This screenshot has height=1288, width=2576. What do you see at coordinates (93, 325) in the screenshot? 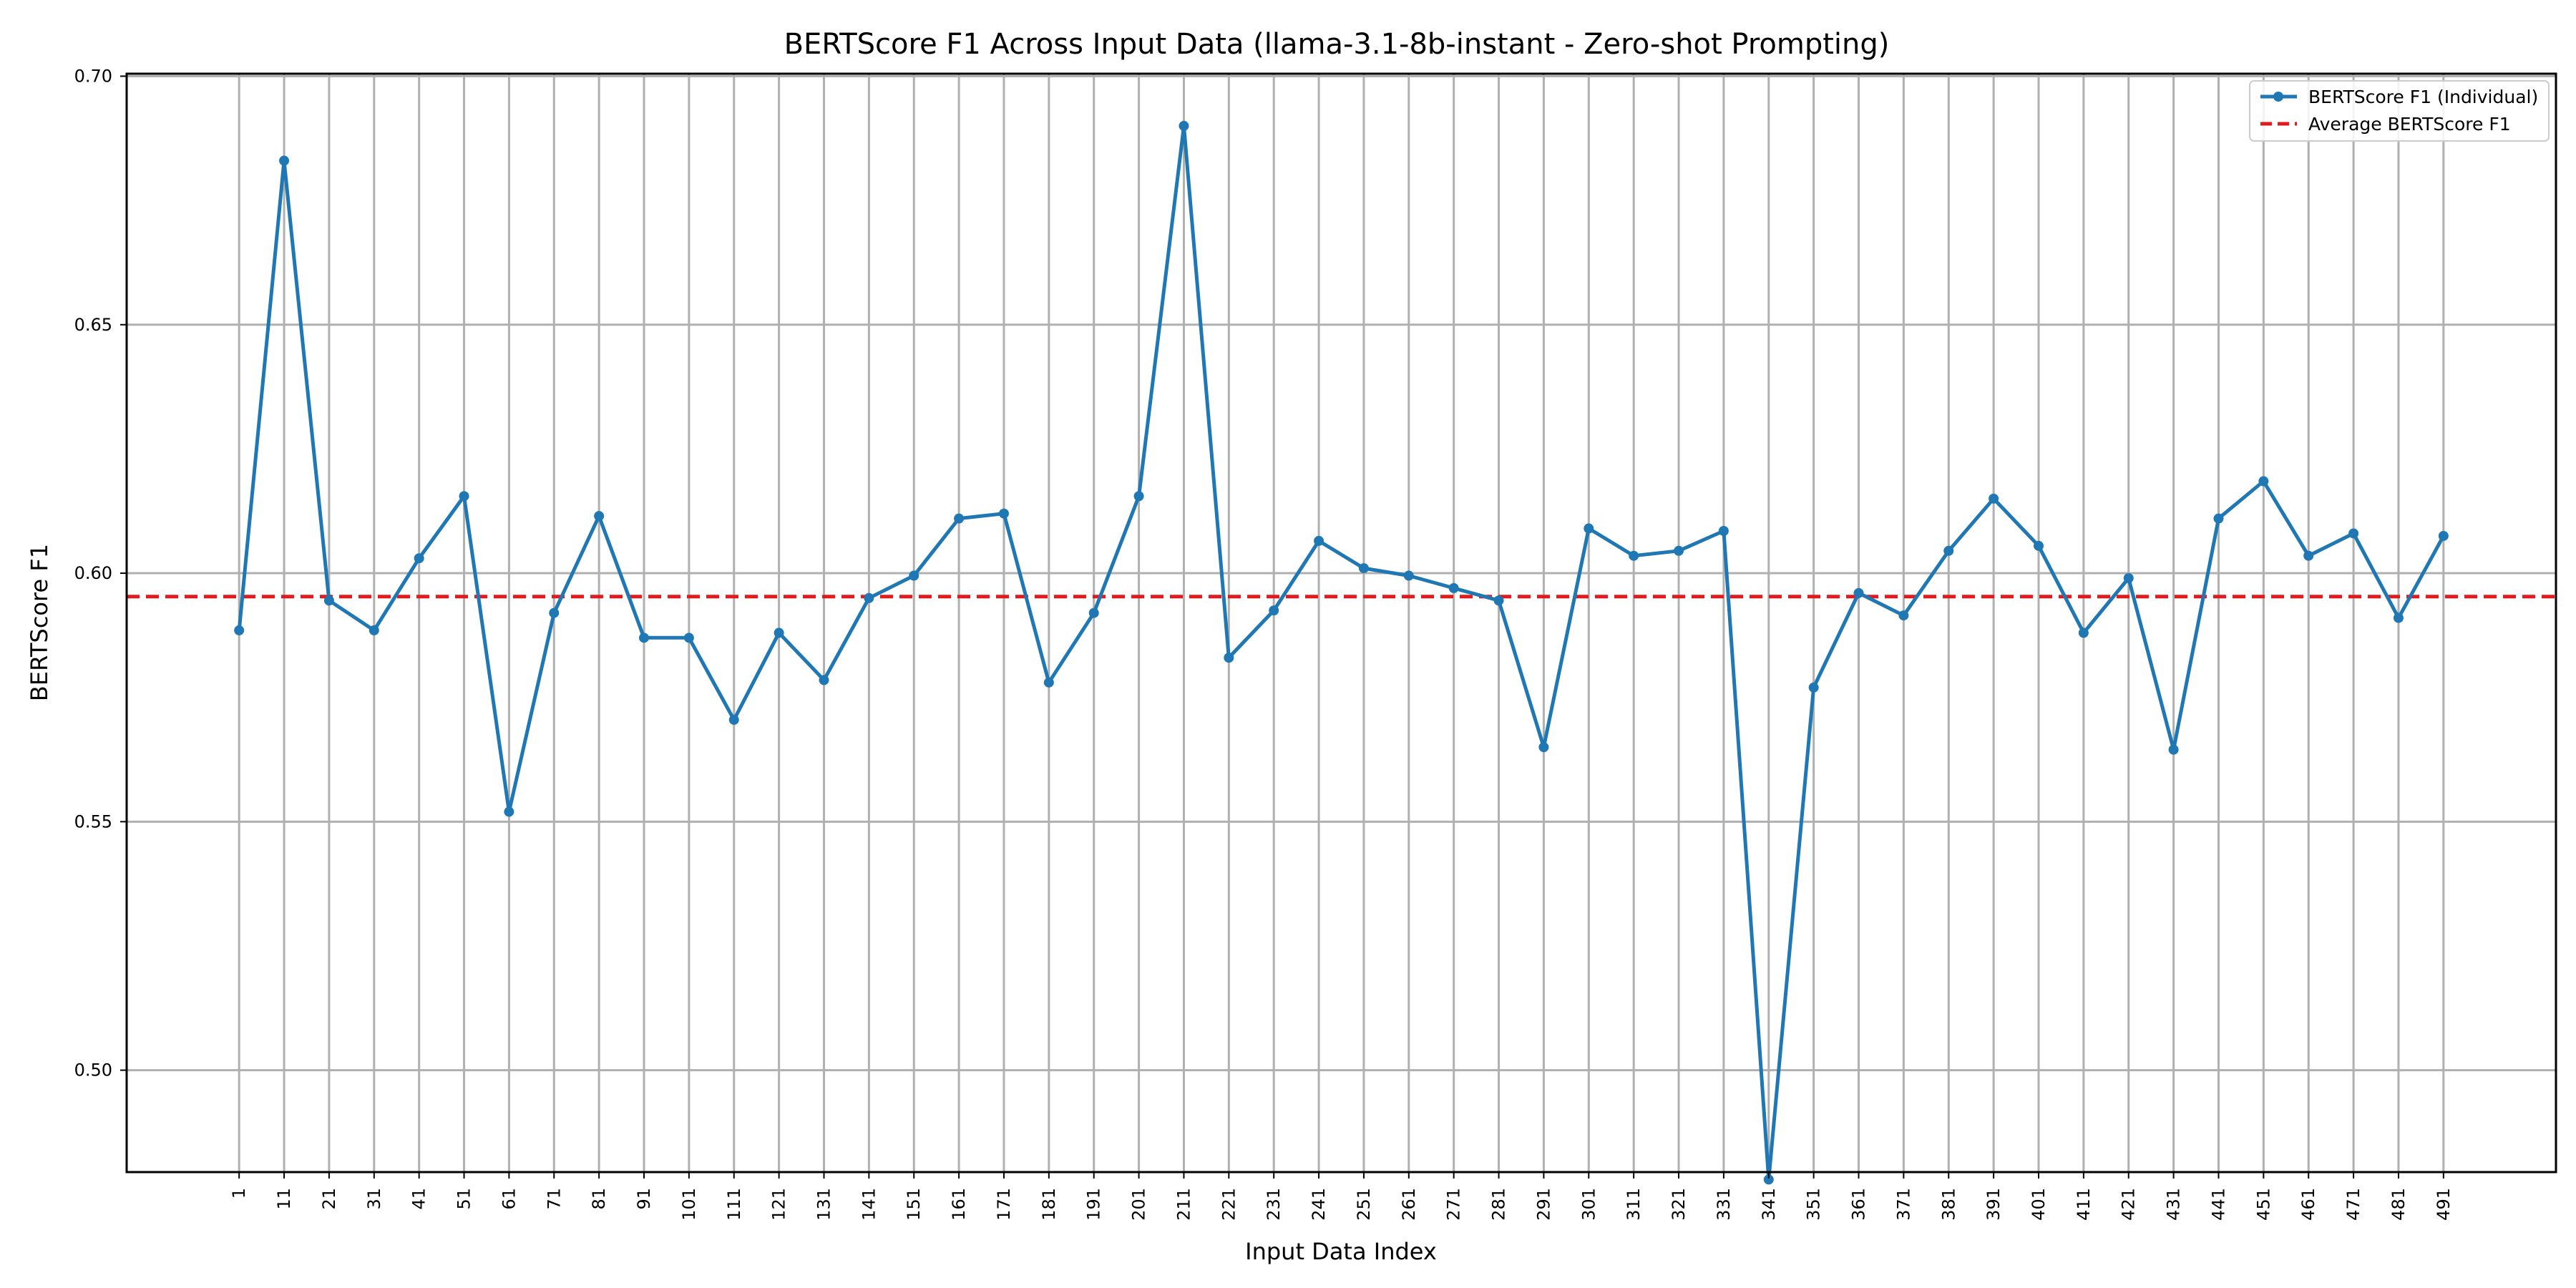
I see `y-tick-label: 0.65` at bounding box center [93, 325].